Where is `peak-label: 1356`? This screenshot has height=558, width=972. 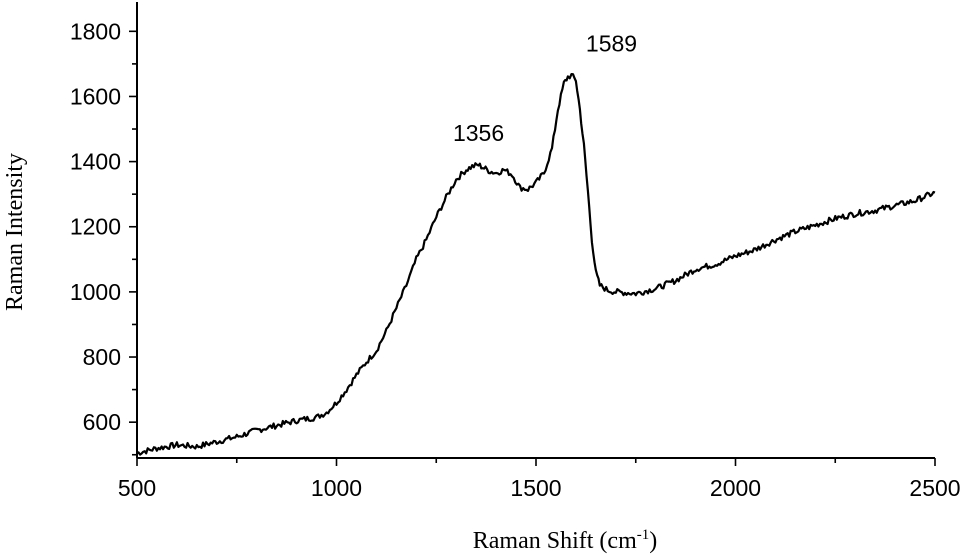
peak-label: 1356 is located at coordinates (478, 133).